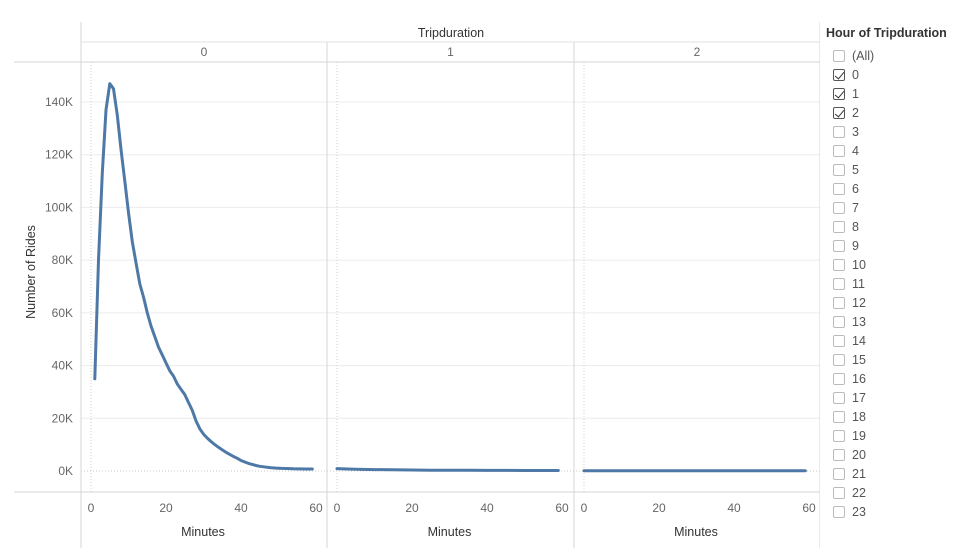 The width and height of the screenshot is (962, 559). Describe the element at coordinates (451, 33) in the screenshot. I see `column-header-title: Tripduration` at that location.